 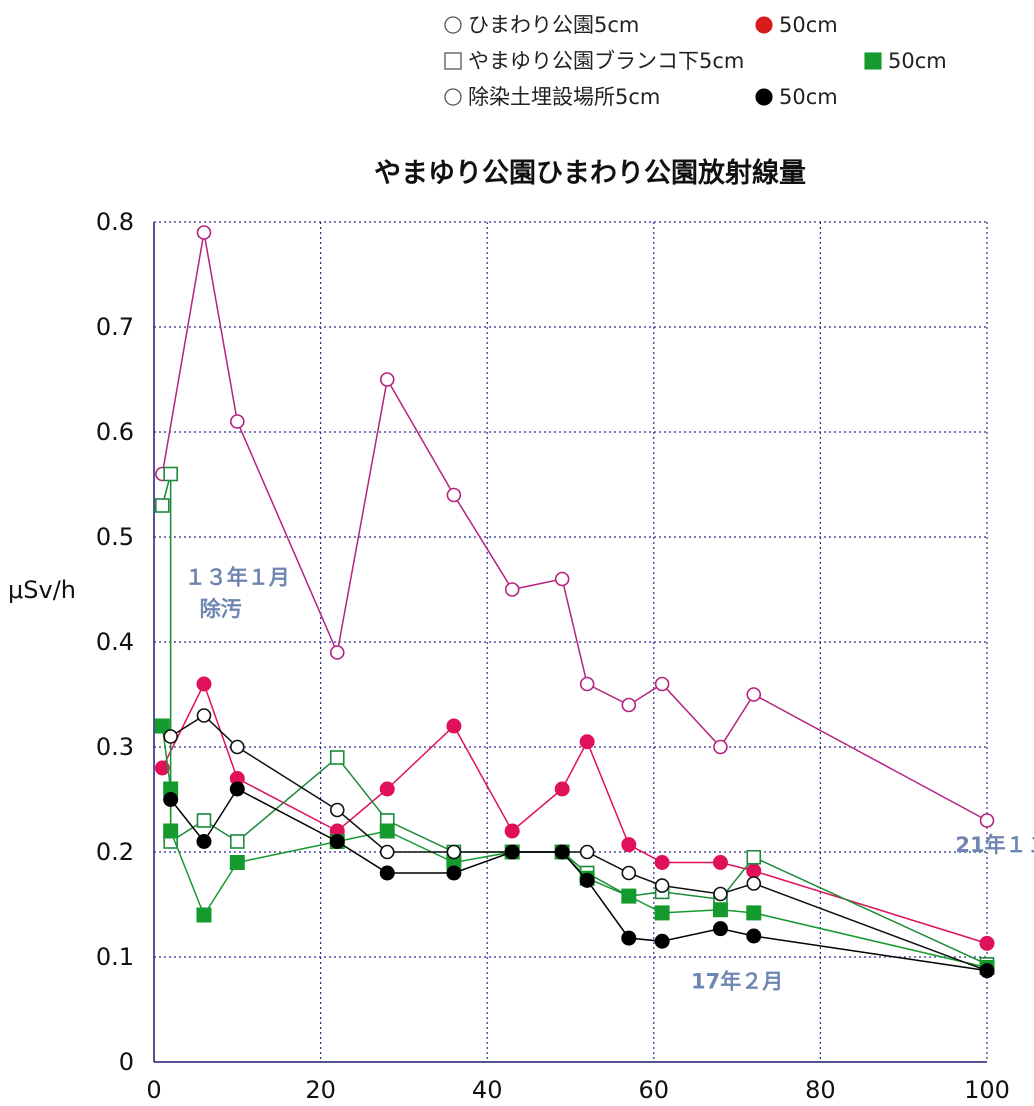 What do you see at coordinates (115, 432) in the screenshot?
I see `y-tick-label: 0.6` at bounding box center [115, 432].